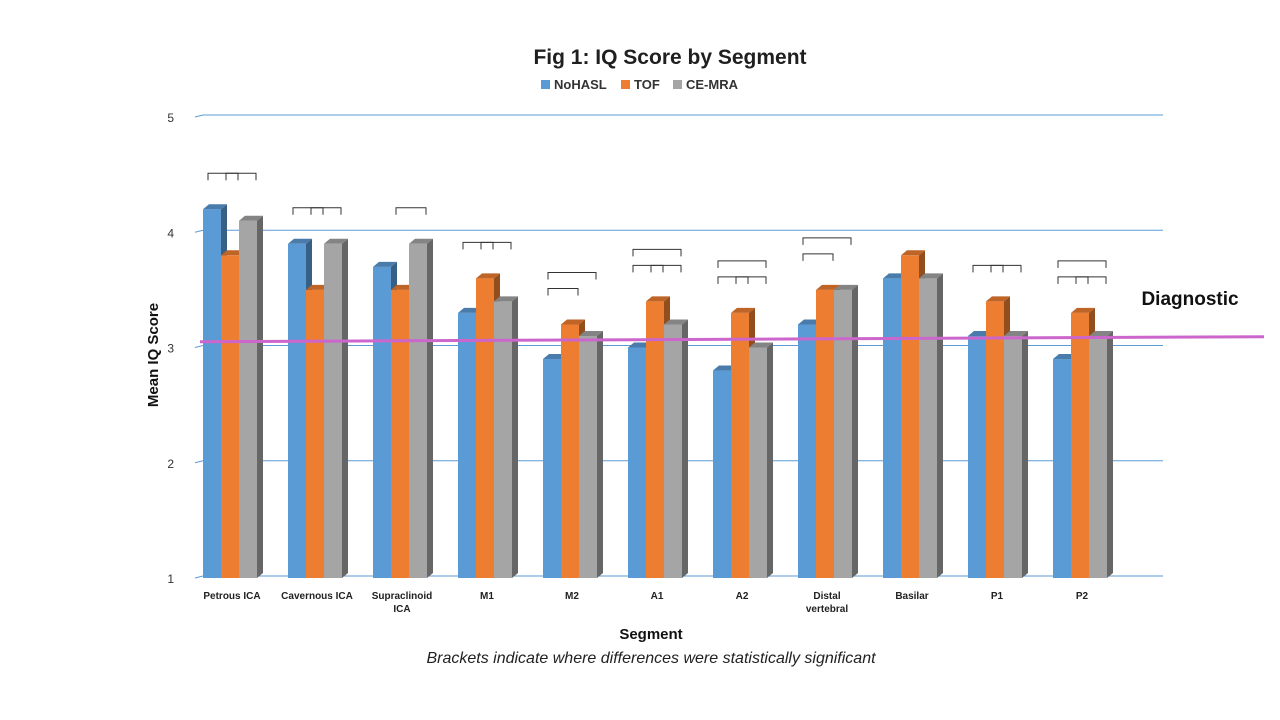  I want to click on legend-item-ce-mra: CE-MRA, so click(706, 84).